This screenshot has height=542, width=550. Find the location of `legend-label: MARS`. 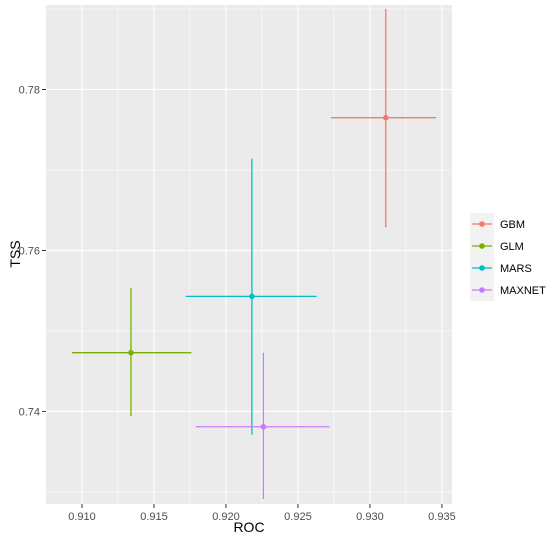

legend-label: MARS is located at coordinates (516, 269).